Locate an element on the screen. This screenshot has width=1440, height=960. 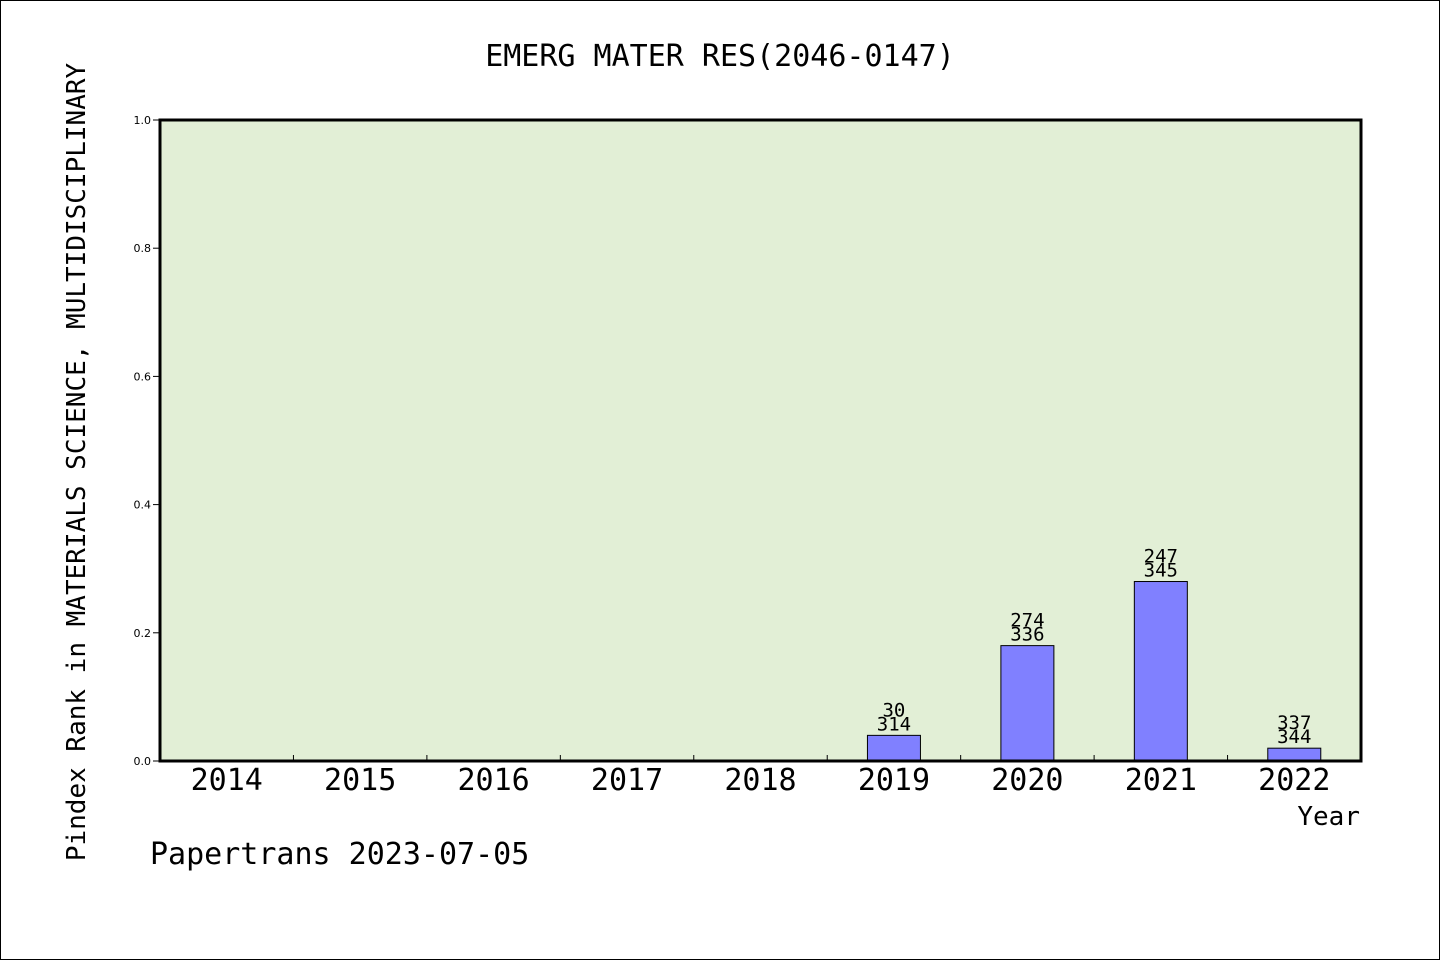
bar-label-bottom: 336 is located at coordinates (1027, 635).